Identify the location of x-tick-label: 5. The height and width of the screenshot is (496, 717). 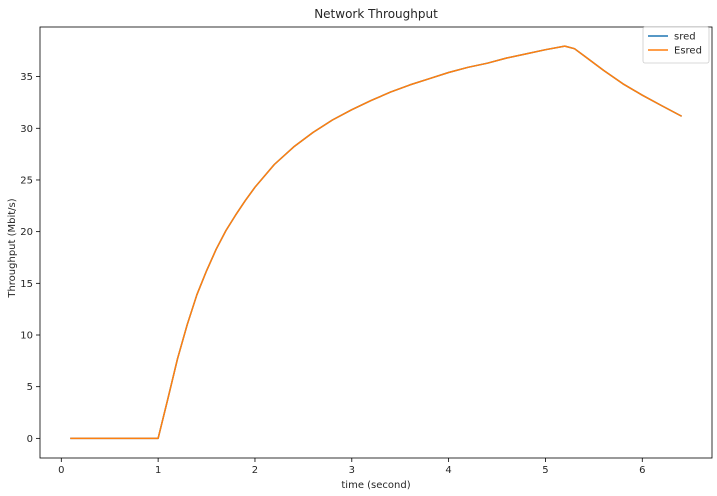
(545, 470).